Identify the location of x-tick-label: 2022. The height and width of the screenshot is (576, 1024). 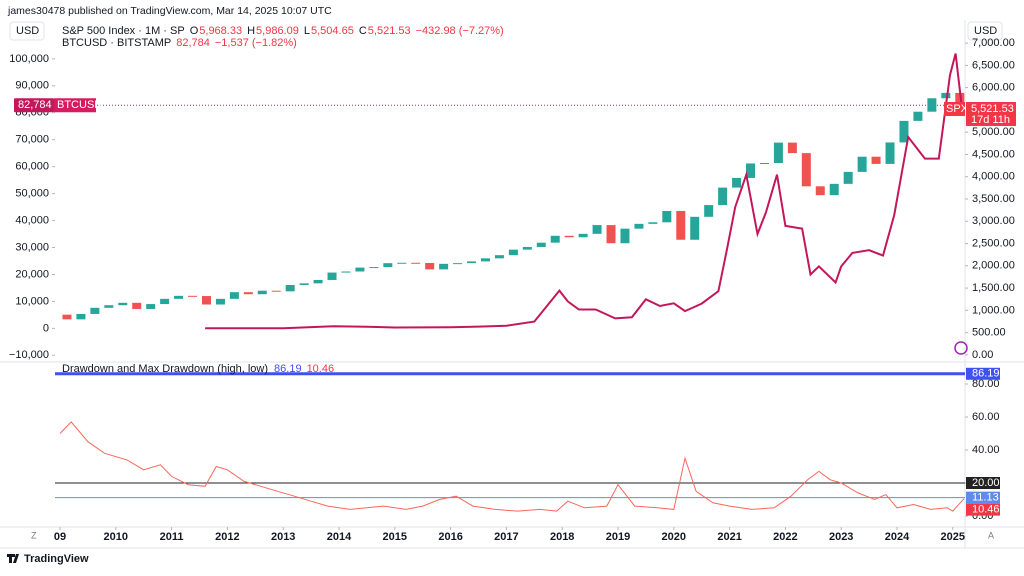
(785, 537).